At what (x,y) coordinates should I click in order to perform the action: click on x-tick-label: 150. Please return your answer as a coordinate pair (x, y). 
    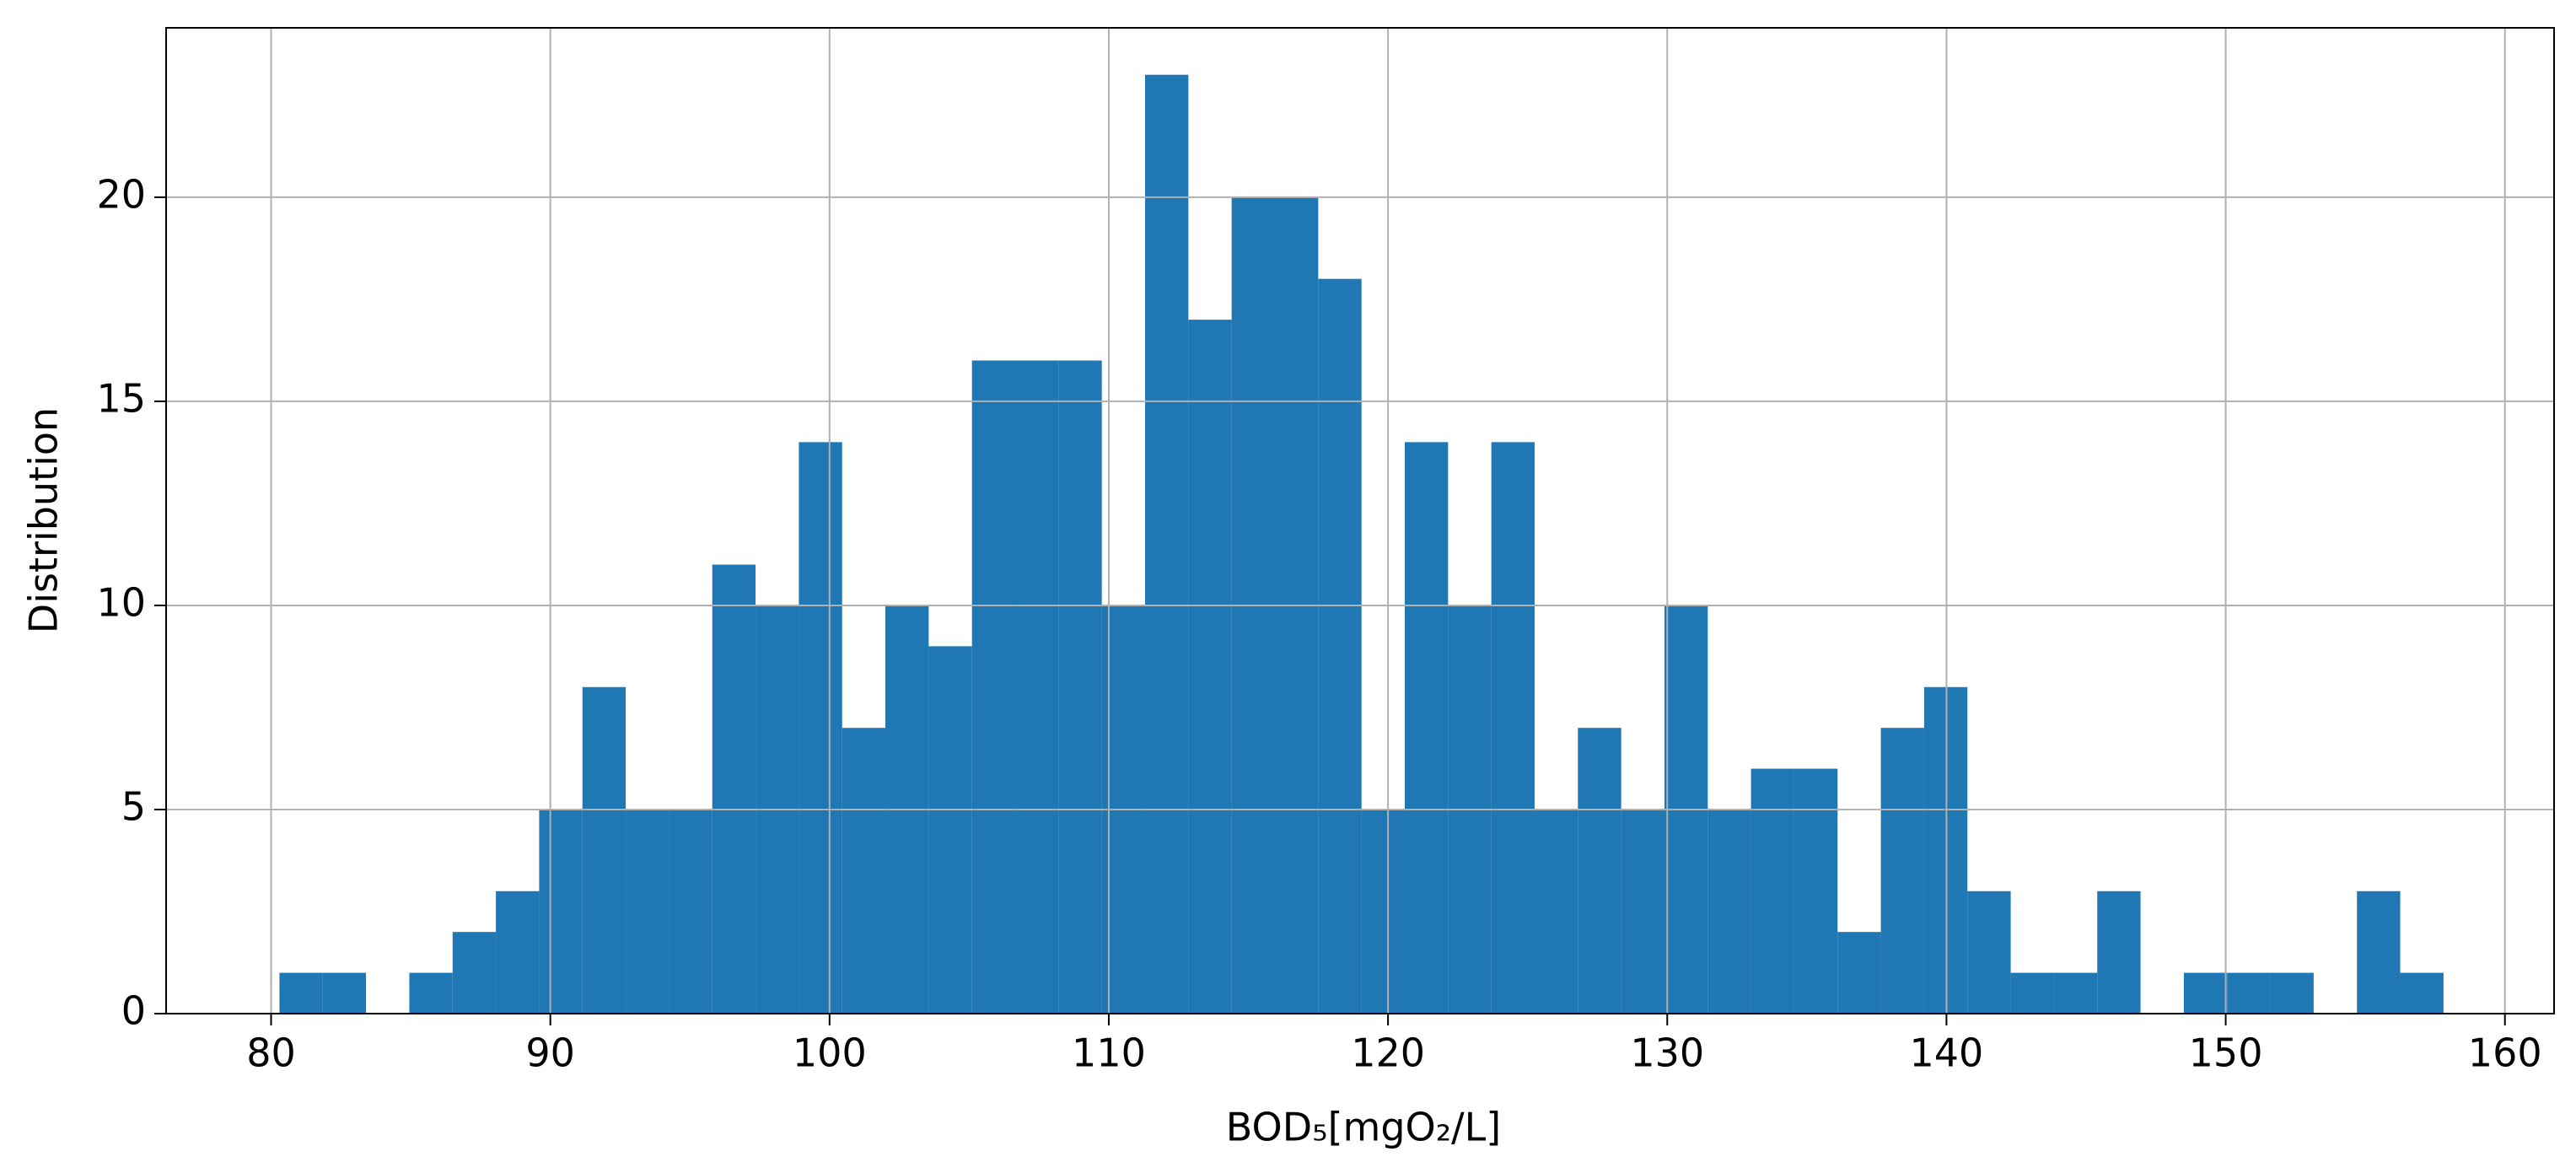
    Looking at the image, I should click on (2226, 1053).